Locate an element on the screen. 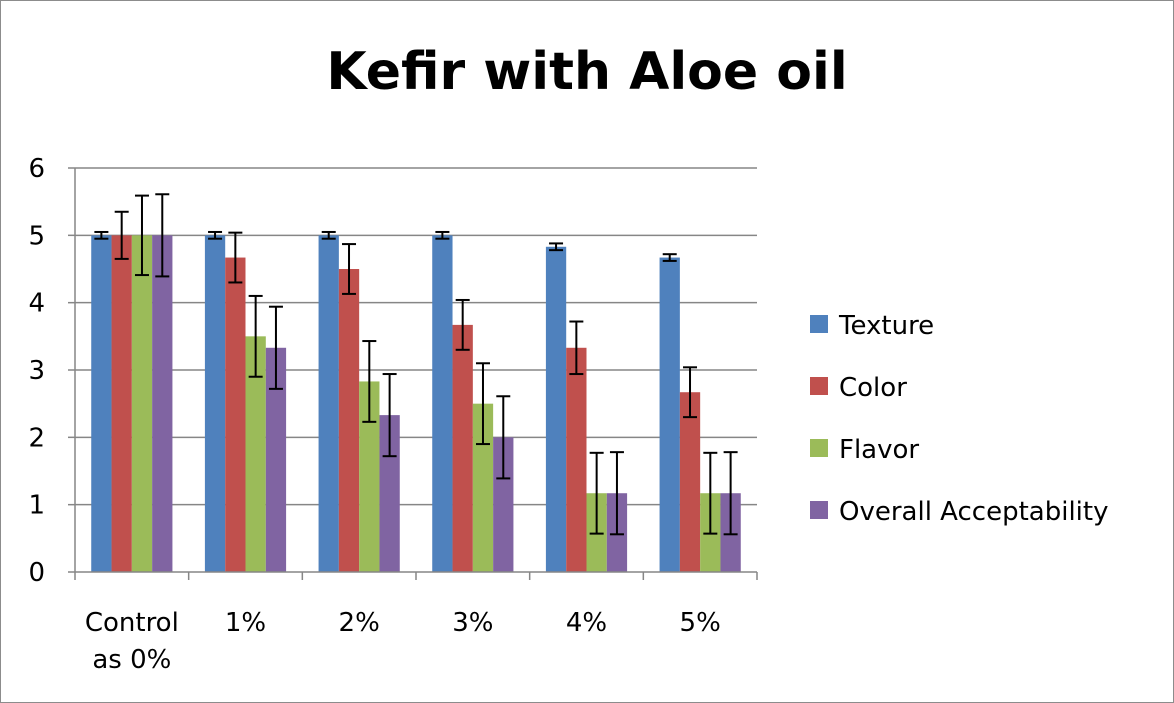  legend-label: Texture is located at coordinates (886, 326).